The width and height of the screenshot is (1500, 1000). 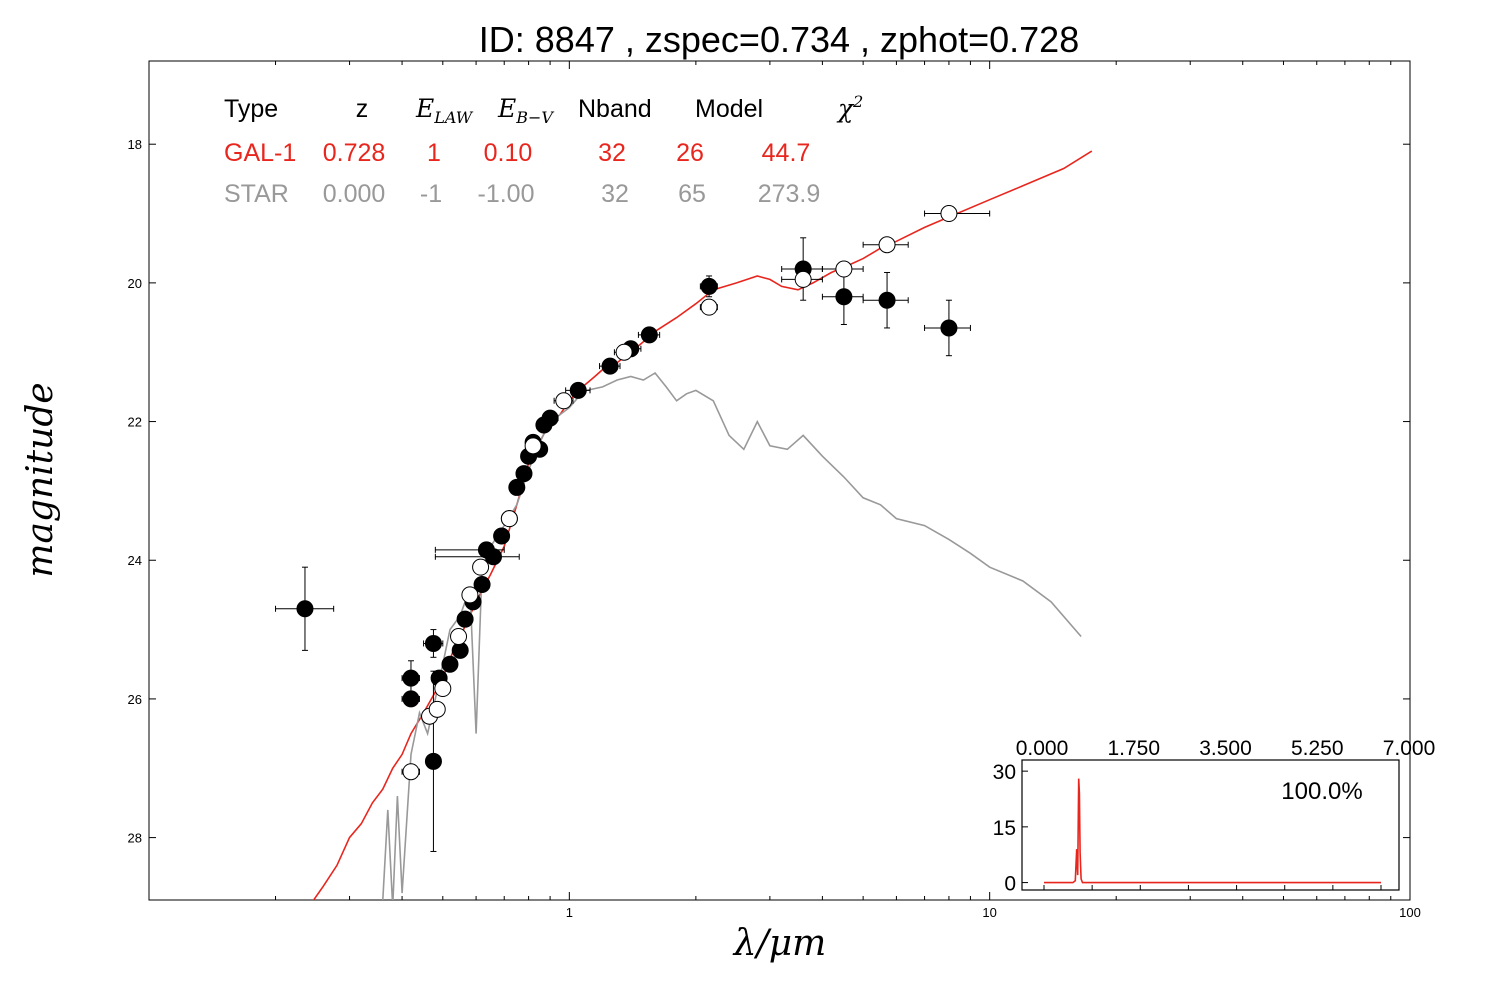 I want to click on table-row-star: STAR 0.000 -1 -1.00 32 65 273.9, so click(x=522, y=194).